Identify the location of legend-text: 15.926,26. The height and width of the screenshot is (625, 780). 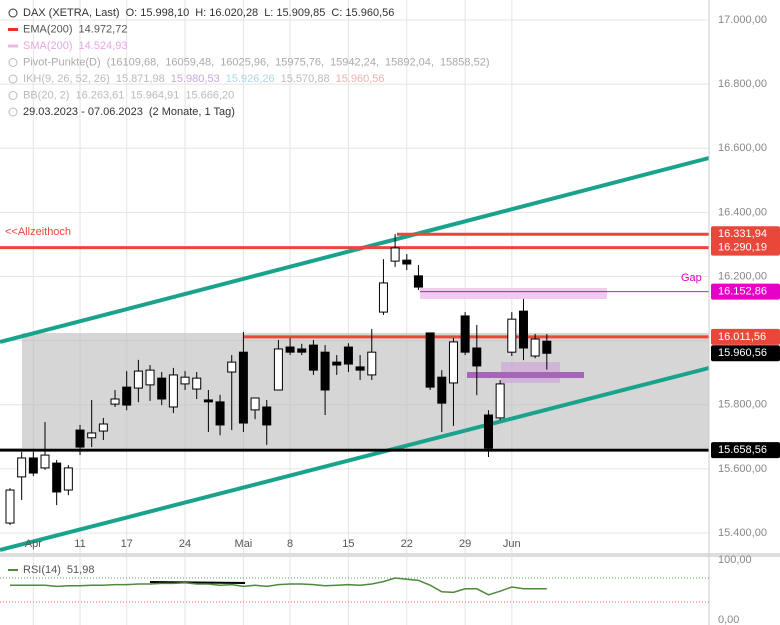
(250, 79).